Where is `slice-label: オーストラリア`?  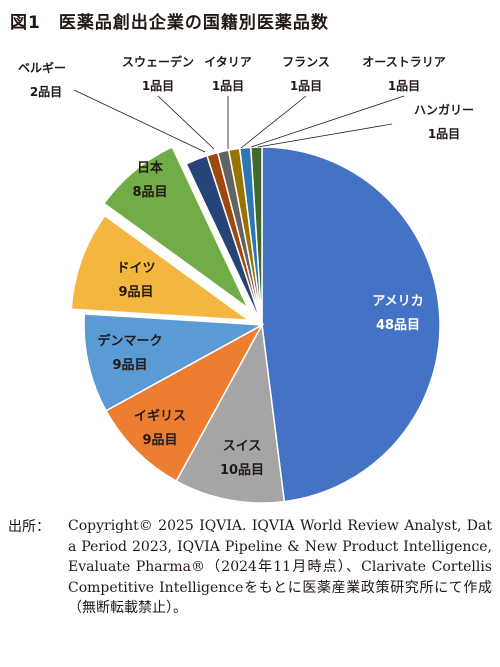 slice-label: オーストラリア is located at coordinates (403, 62).